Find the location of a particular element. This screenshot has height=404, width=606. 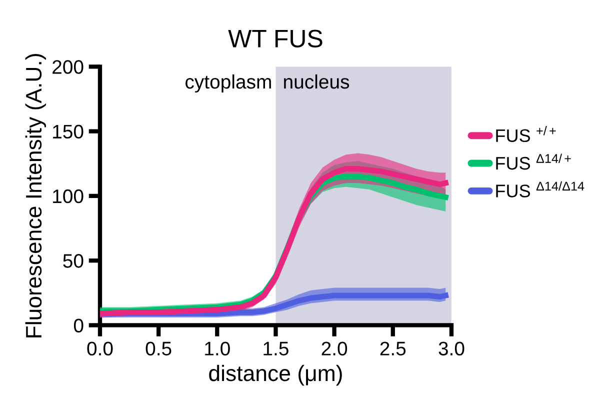

x-tick-label: 2.5 is located at coordinates (393, 349).